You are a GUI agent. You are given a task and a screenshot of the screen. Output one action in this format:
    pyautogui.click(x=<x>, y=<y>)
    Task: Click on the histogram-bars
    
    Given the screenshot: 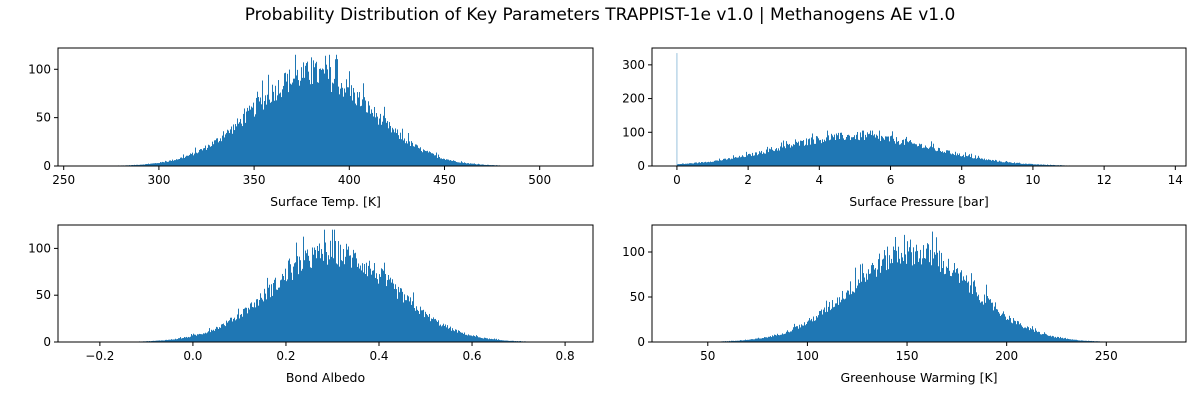 What is the action you would take?
    pyautogui.click(x=892, y=109)
    